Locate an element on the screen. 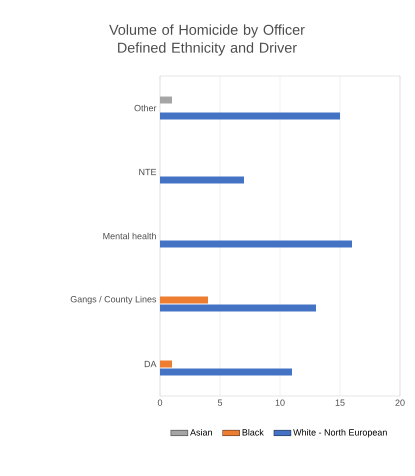 The image size is (415, 476). x-tick-label: 10 is located at coordinates (280, 403).